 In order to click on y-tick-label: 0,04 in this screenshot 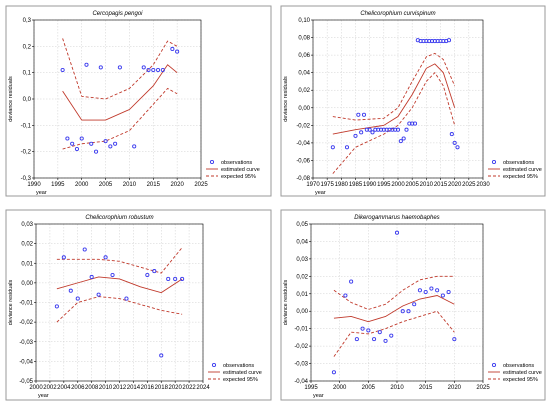, I will do `click(304, 74)`.